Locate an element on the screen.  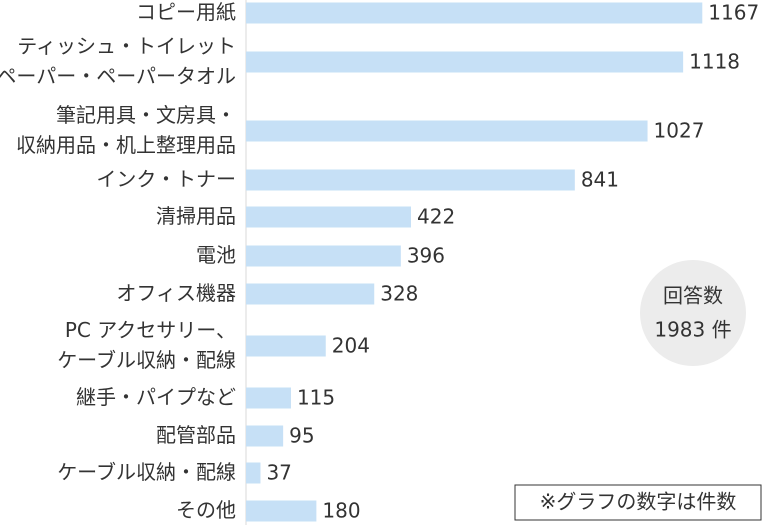
y-tick-label-line: コピー用紙 is located at coordinates (186, 12).